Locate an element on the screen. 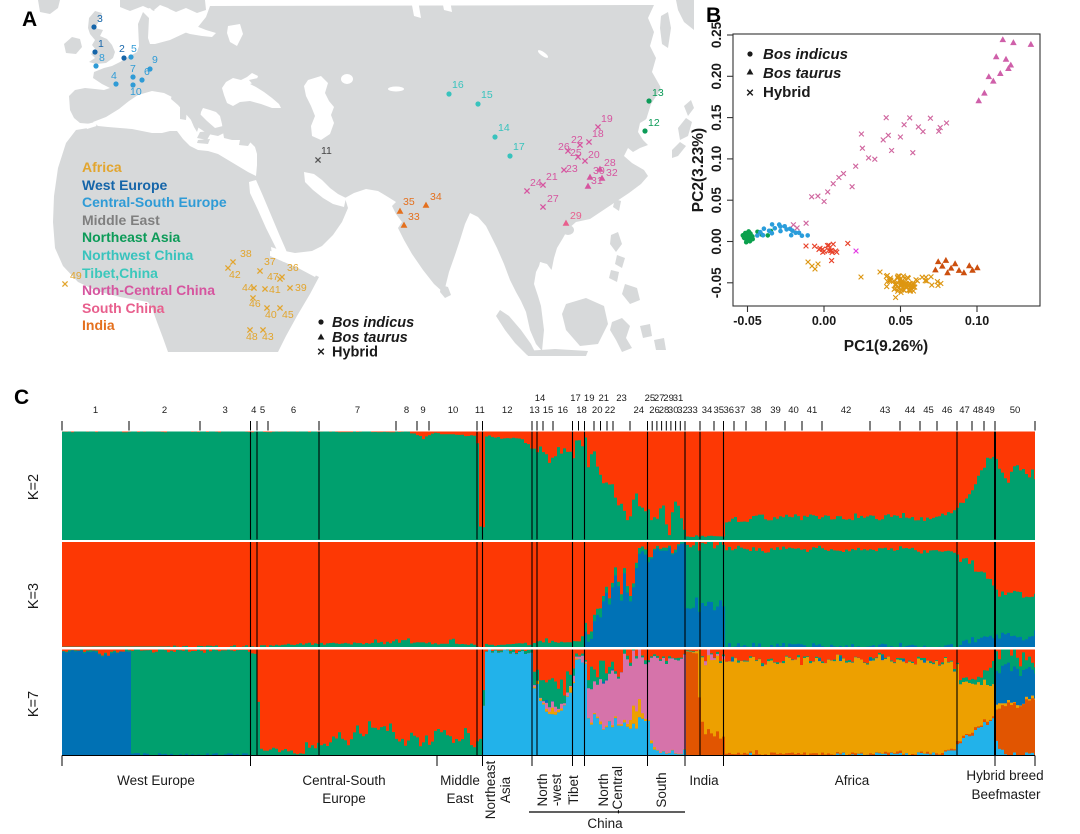 This screenshot has height=834, width=1080. svg-text: Tibet,China is located at coordinates (120, 273).